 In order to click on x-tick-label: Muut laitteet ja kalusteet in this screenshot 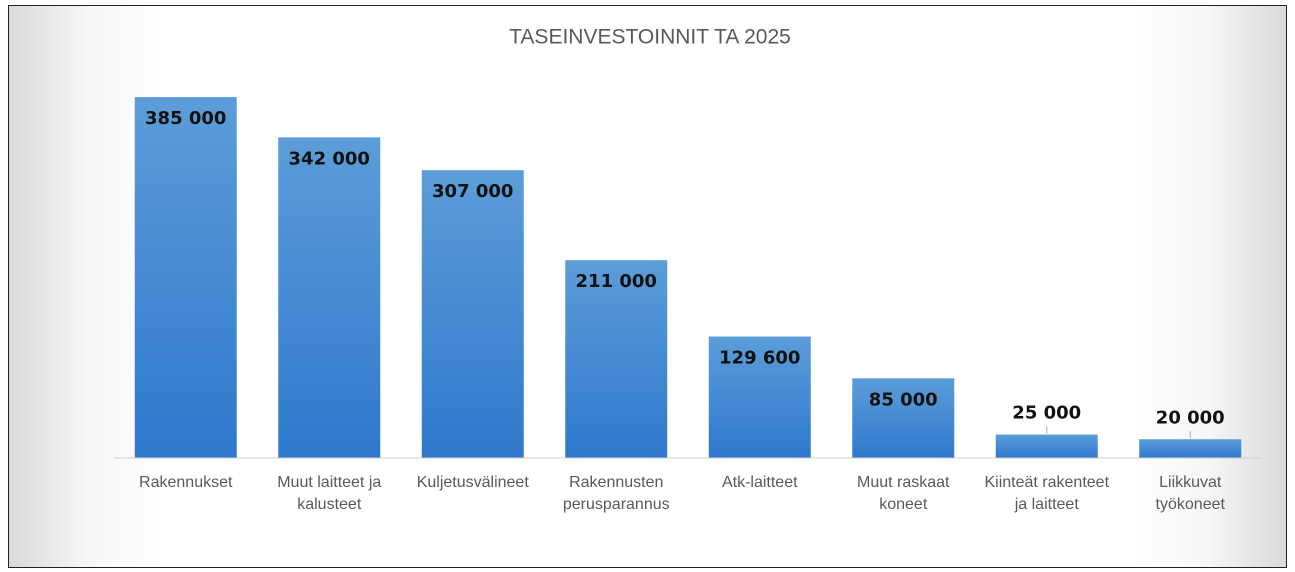, I will do `click(329, 493)`.